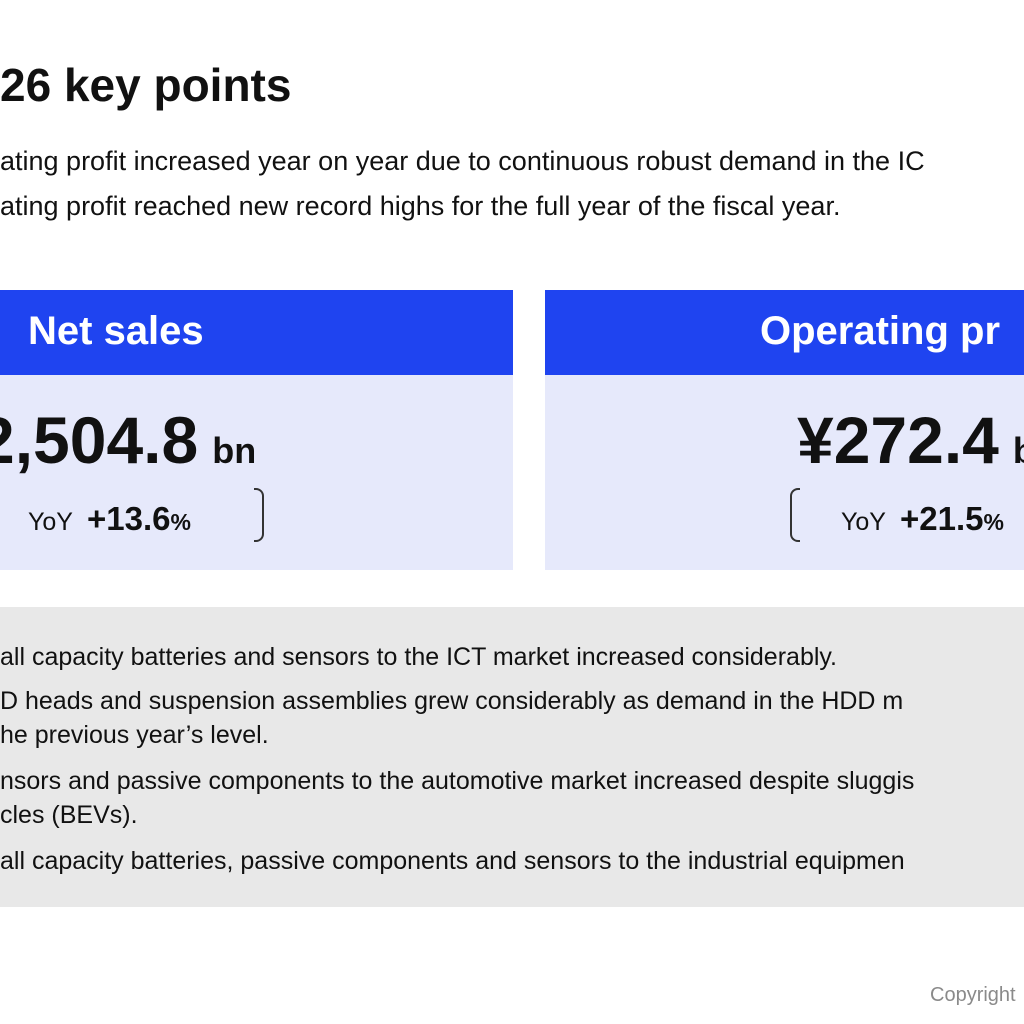 This screenshot has width=1024, height=1024. Describe the element at coordinates (146, 85) in the screenshot. I see `page-title: 26 key points` at that location.